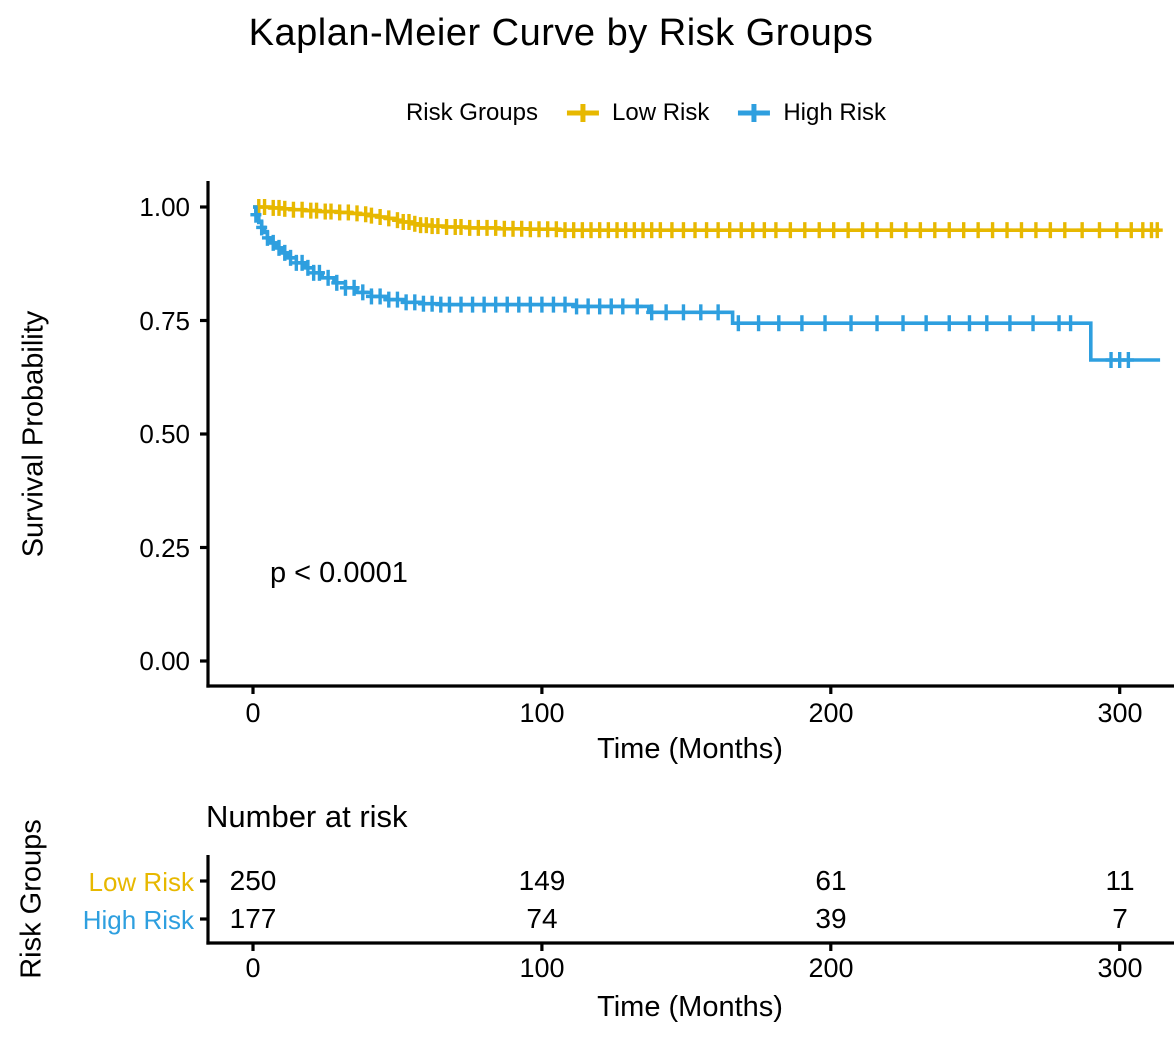 This screenshot has height=1048, width=1176. What do you see at coordinates (542, 880) in the screenshot?
I see `risk-count-low-100: 149` at bounding box center [542, 880].